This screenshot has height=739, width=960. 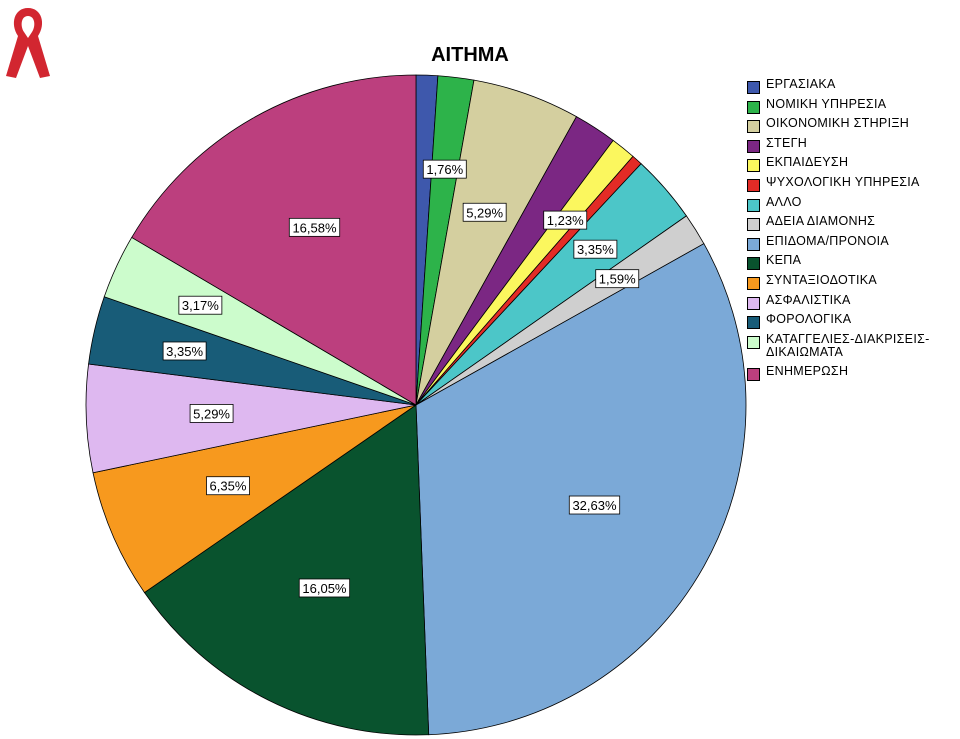 I want to click on legend-item: ΑΔΕΙΑ ΔΙΑΜΟΝΗΣ, so click(x=852, y=225).